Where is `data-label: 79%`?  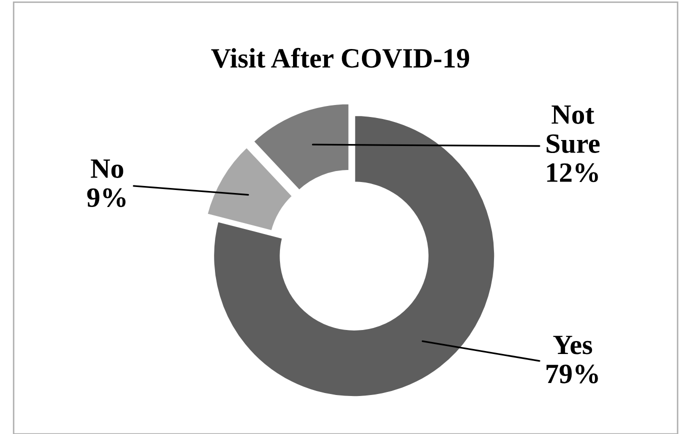 data-label: 79% is located at coordinates (572, 374).